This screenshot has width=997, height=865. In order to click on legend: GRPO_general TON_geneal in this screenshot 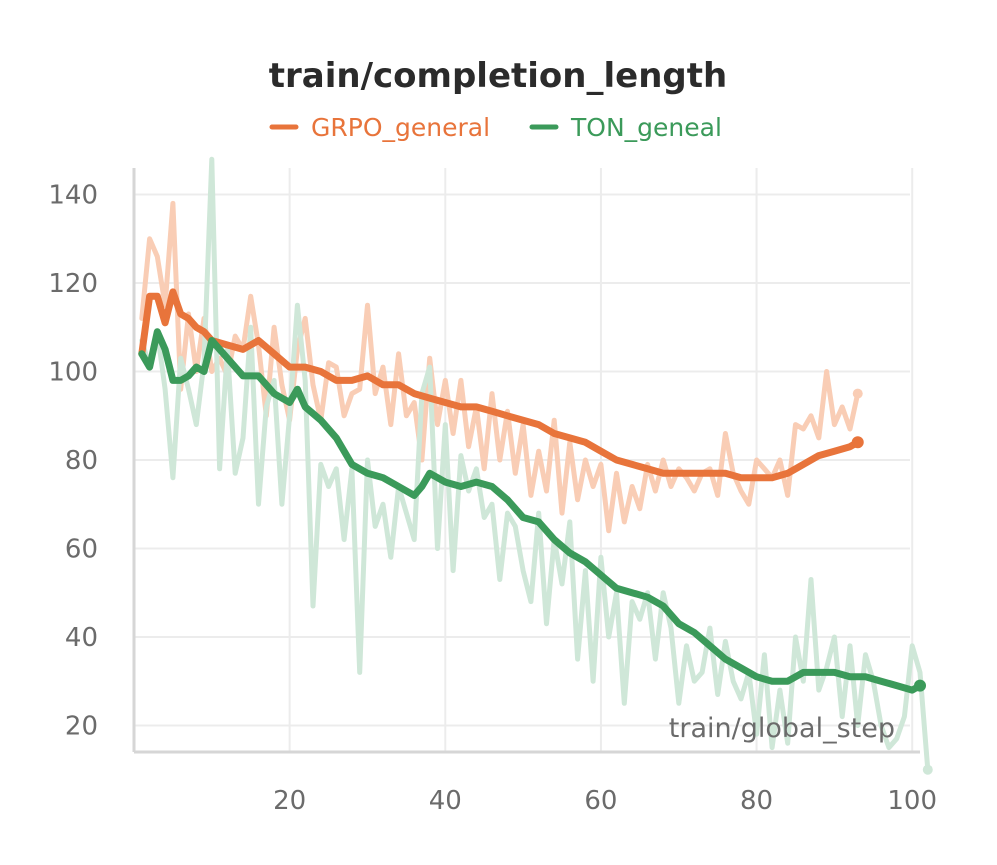, I will do `click(495, 127)`.